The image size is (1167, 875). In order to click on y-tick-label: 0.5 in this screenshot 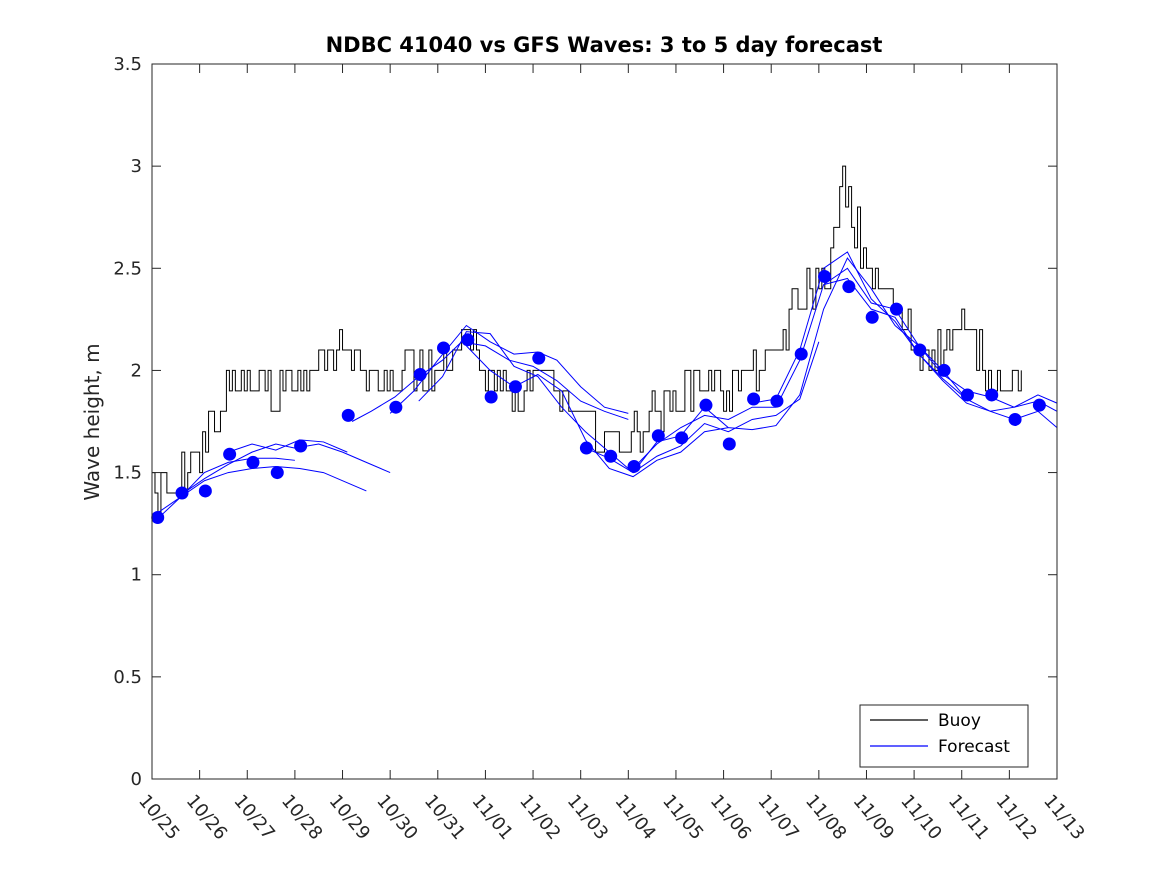, I will do `click(127, 677)`.